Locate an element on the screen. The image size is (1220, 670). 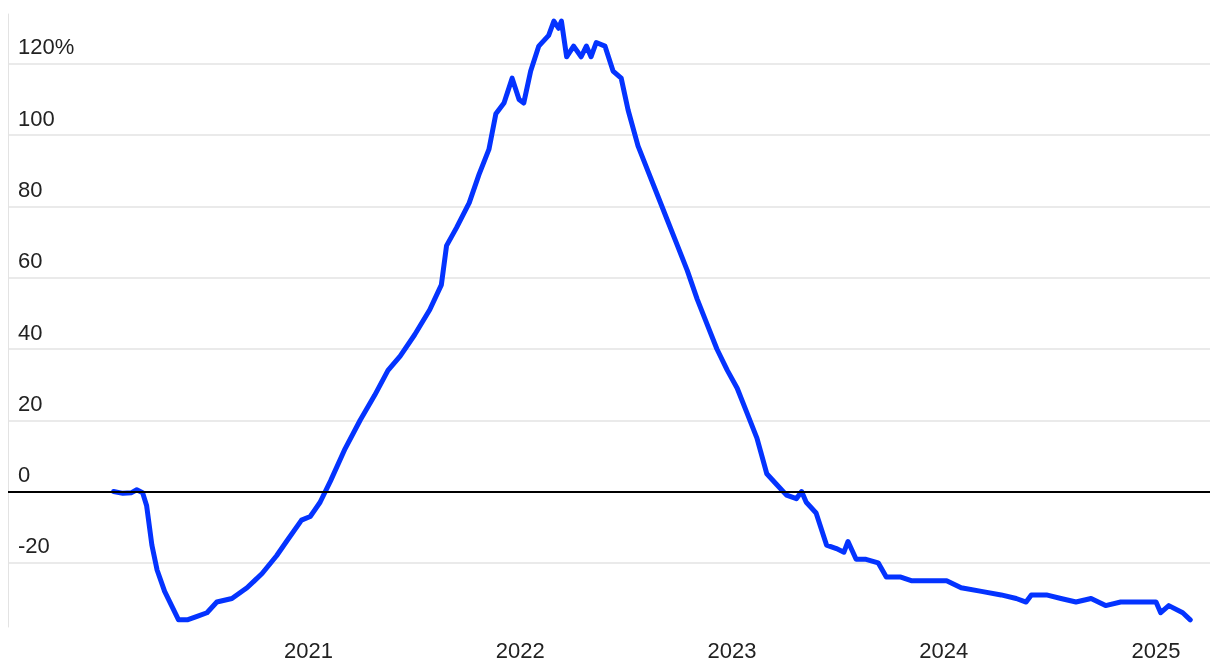
x-tick-label: 2021 is located at coordinates (308, 650).